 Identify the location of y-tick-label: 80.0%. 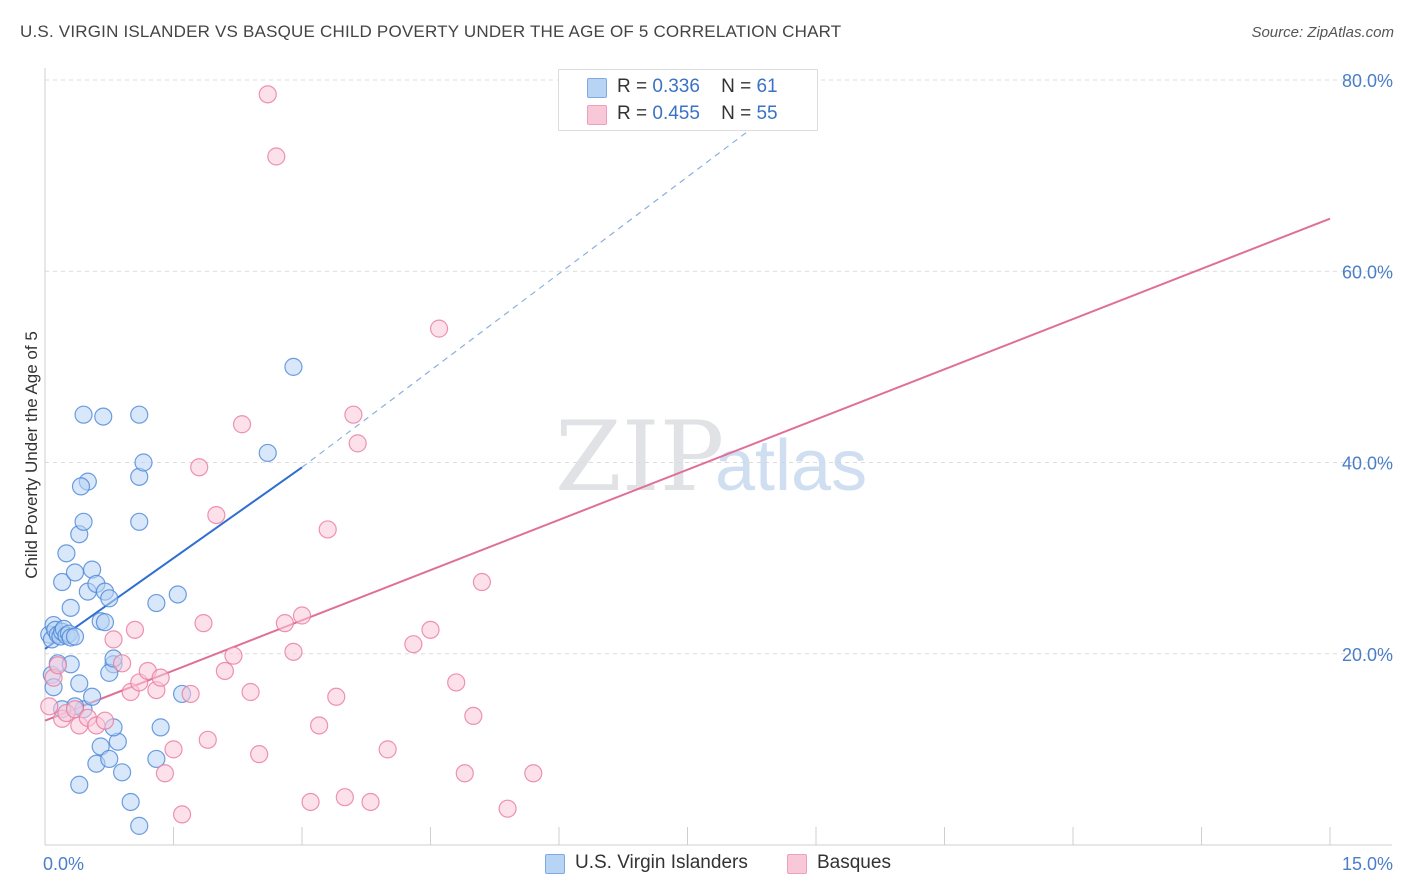
(1367, 81).